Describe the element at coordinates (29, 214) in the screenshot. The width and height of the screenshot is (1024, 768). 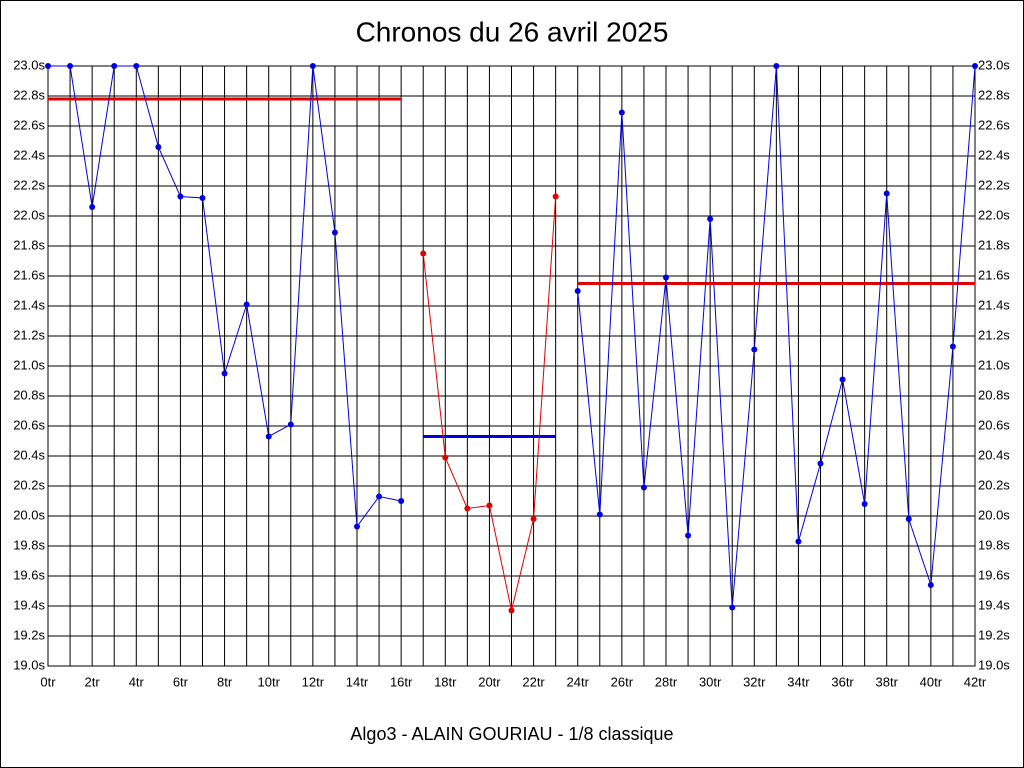
I see `y-tick-label: 22.0s` at that location.